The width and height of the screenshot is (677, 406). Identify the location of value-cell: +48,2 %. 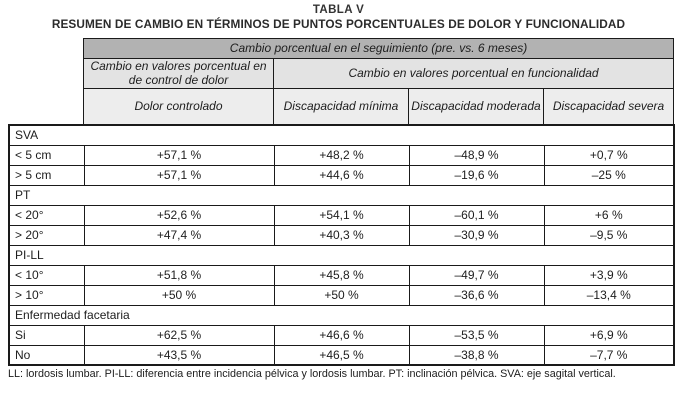
(341, 155).